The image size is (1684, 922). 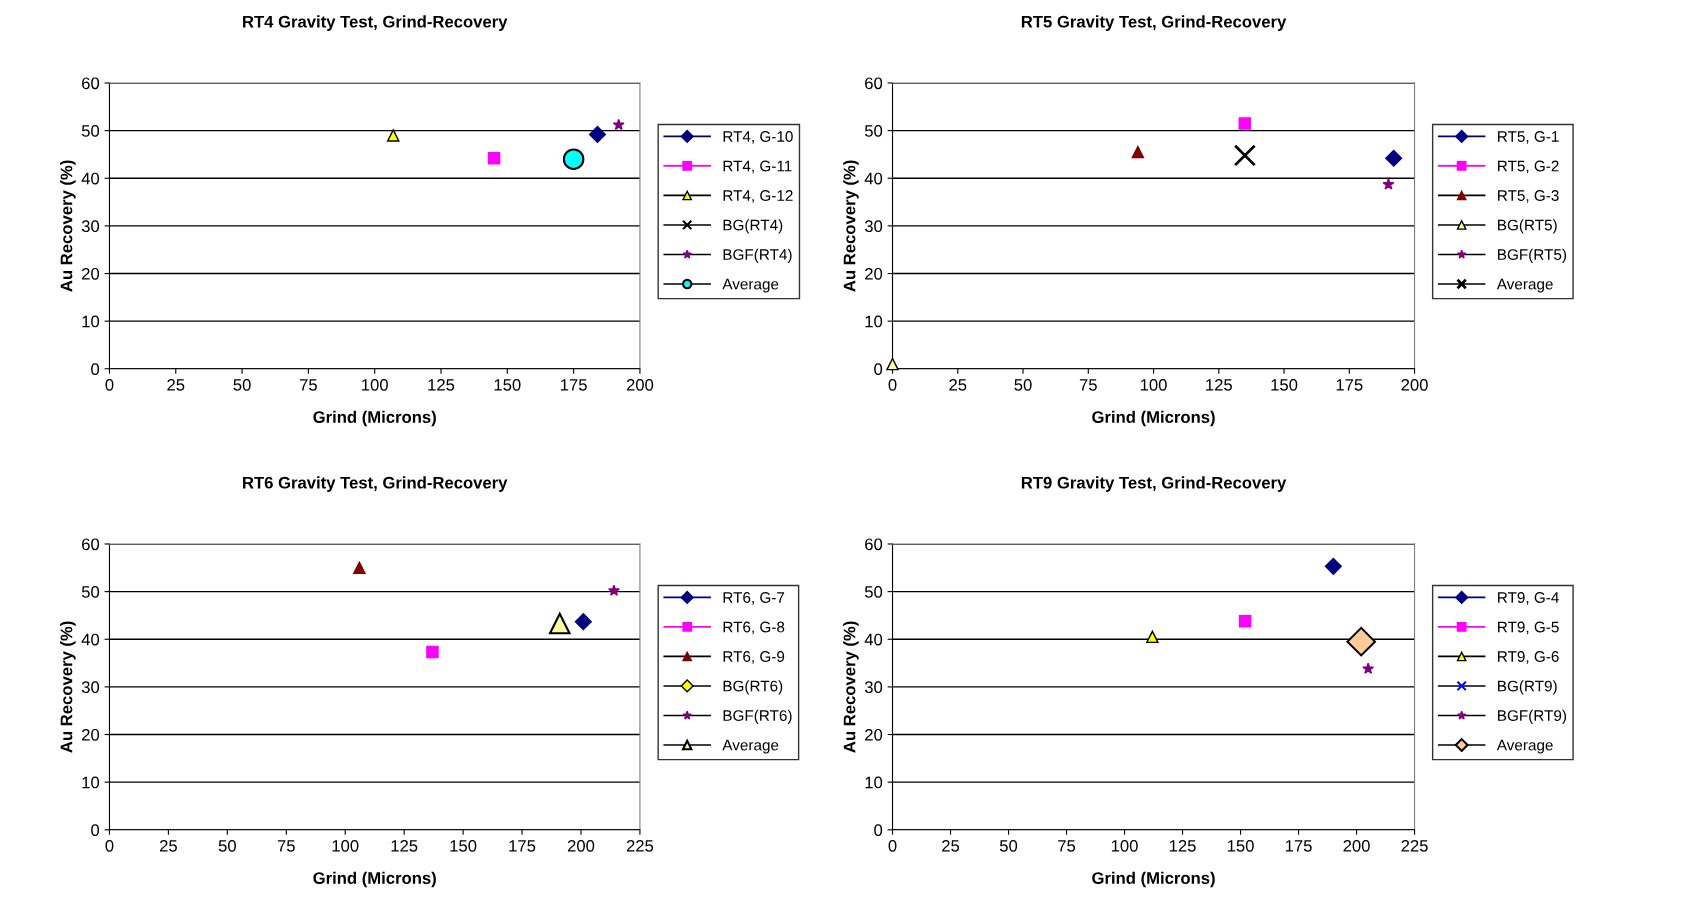 What do you see at coordinates (1528, 137) in the screenshot?
I see `legend-label: RT5, G-1` at bounding box center [1528, 137].